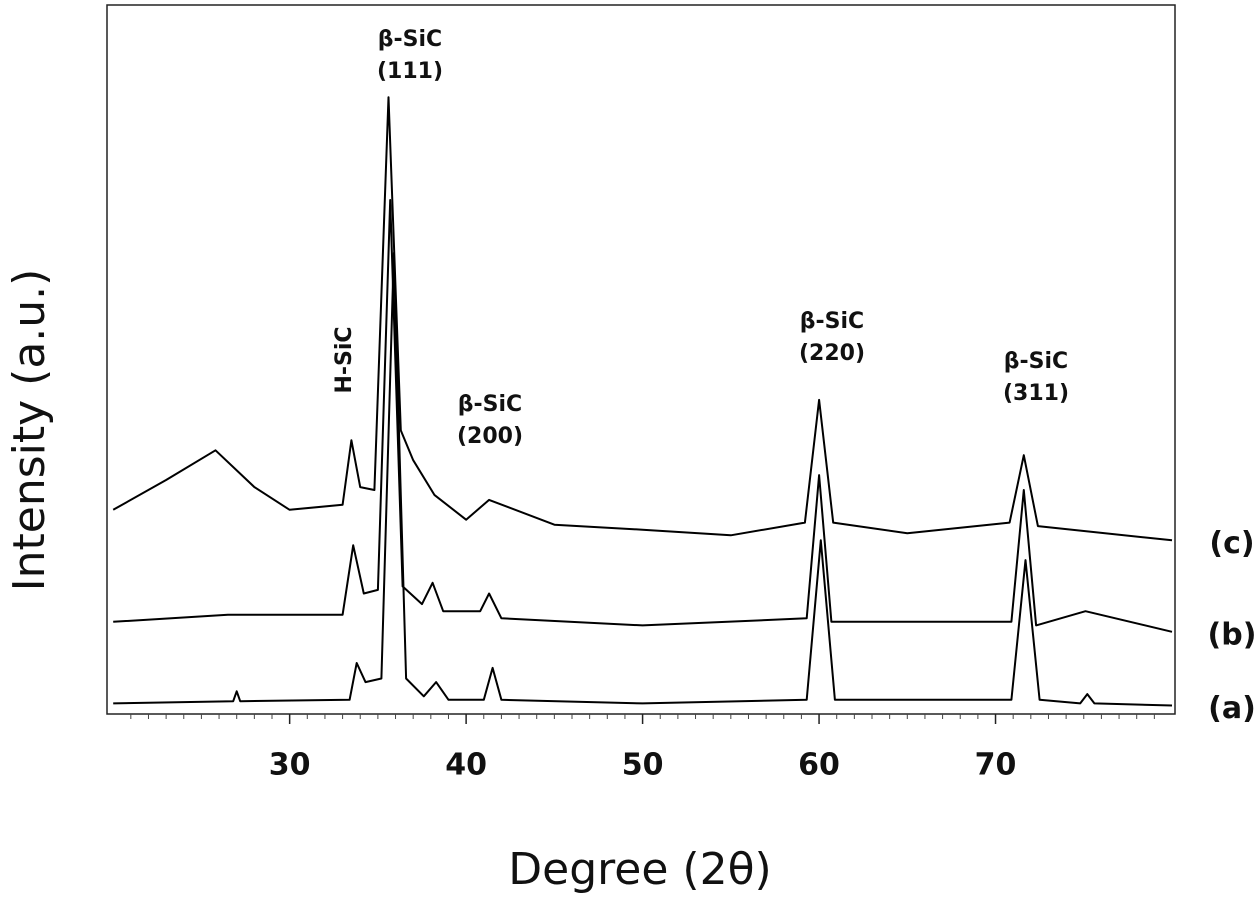 This screenshot has height=908, width=1260. Describe the element at coordinates (1232, 708) in the screenshot. I see `series-label: (a)` at that location.